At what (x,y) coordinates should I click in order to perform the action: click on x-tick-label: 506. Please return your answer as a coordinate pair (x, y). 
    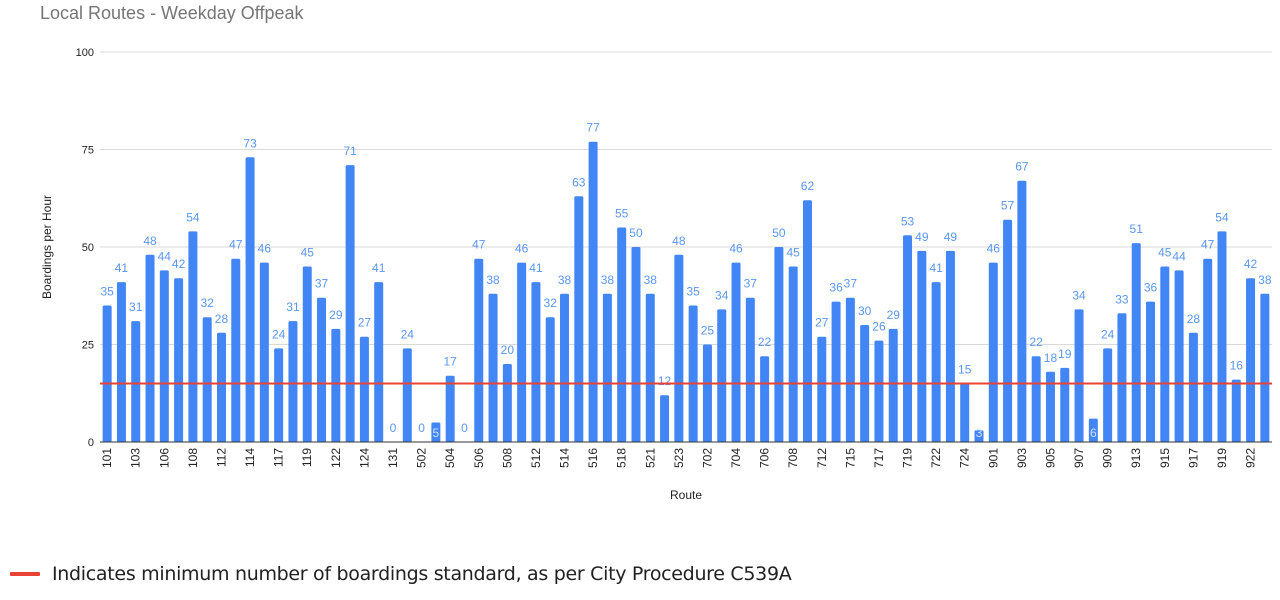
    Looking at the image, I should click on (479, 458).